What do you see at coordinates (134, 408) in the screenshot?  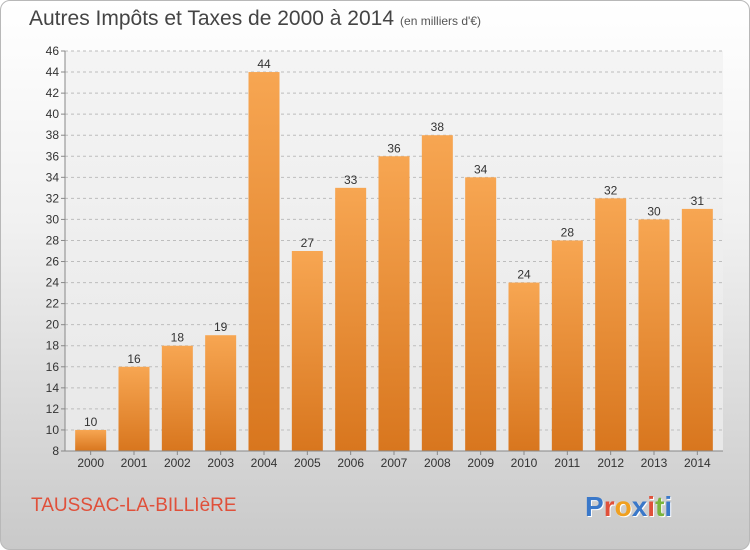 I see `bar-2001` at bounding box center [134, 408].